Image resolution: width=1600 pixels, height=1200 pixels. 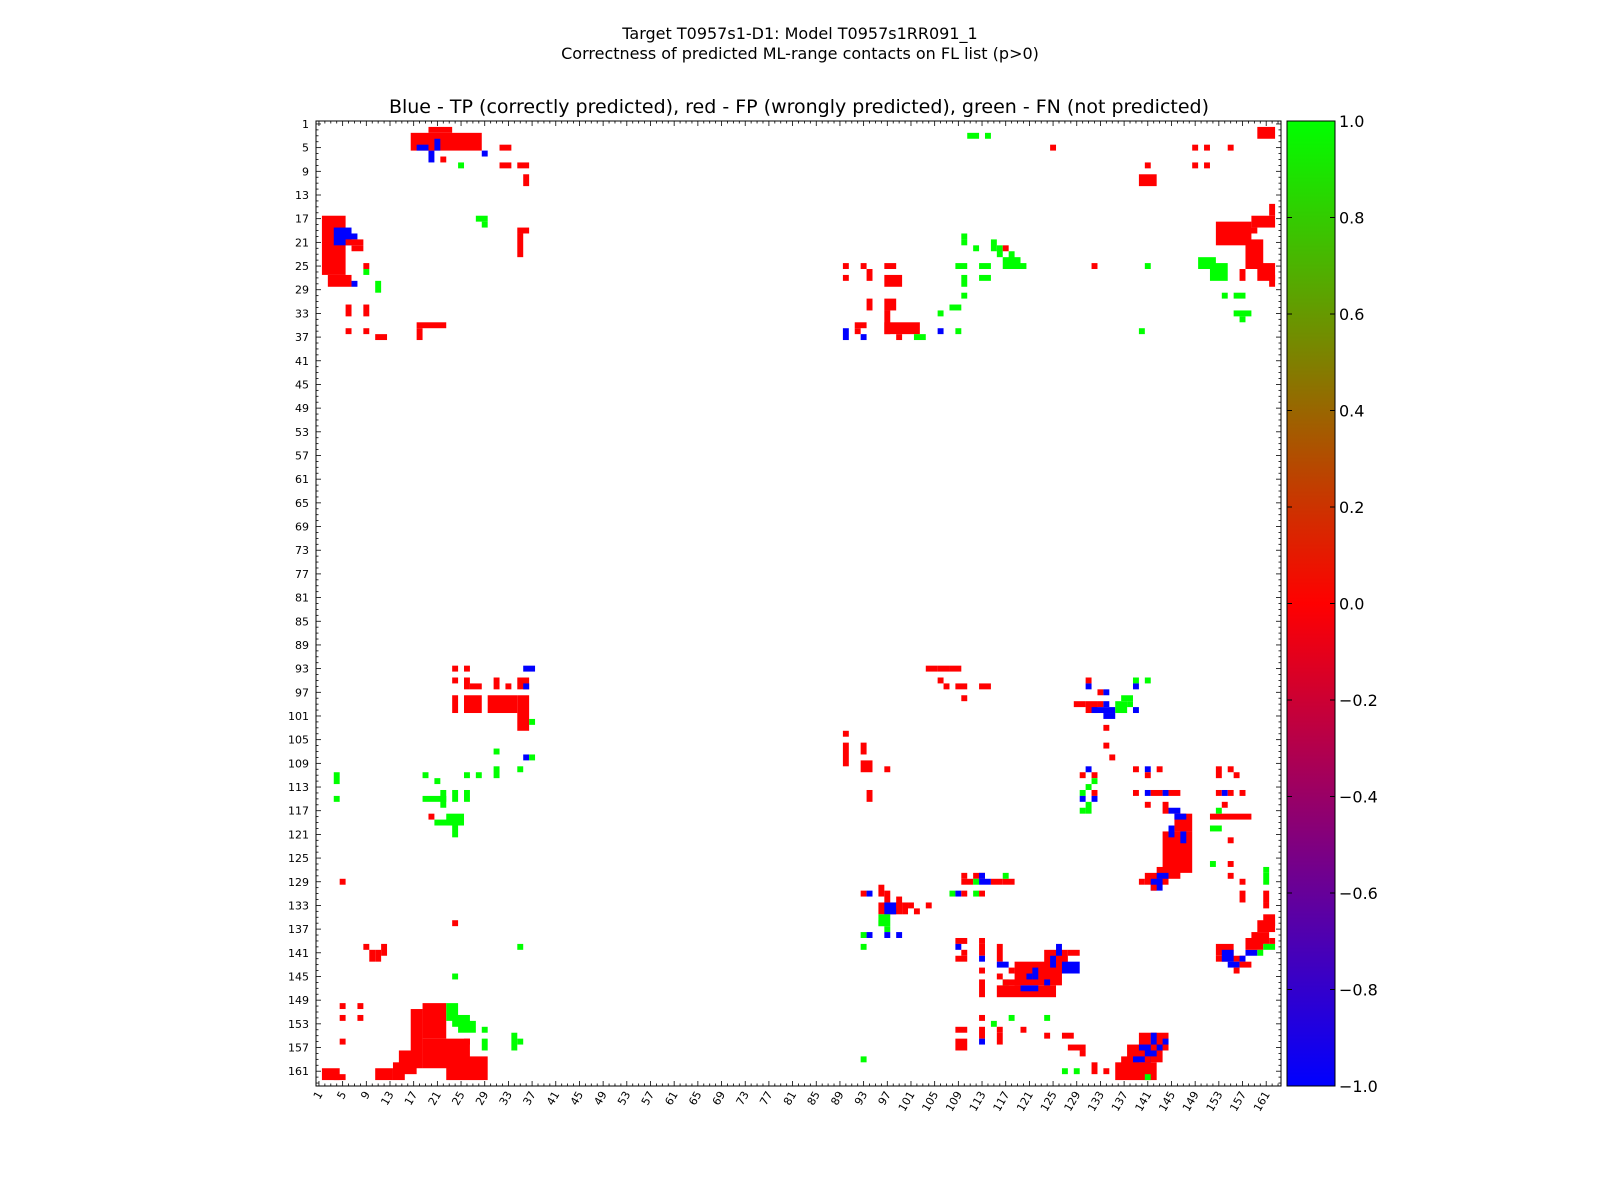 What do you see at coordinates (790, 1098) in the screenshot?
I see `x-tick-label: 81` at bounding box center [790, 1098].